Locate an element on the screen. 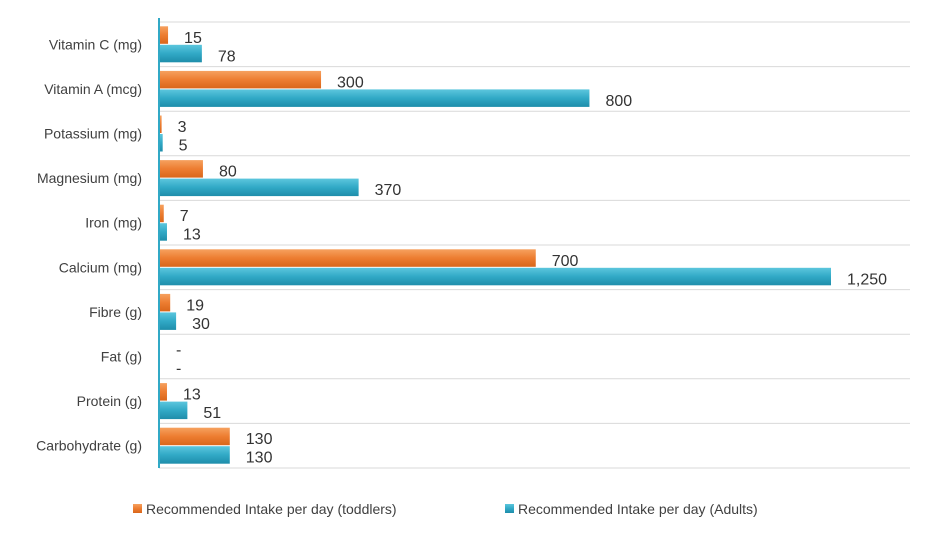 This screenshot has width=934, height=540. data-label-toddlers: 300 is located at coordinates (350, 82).